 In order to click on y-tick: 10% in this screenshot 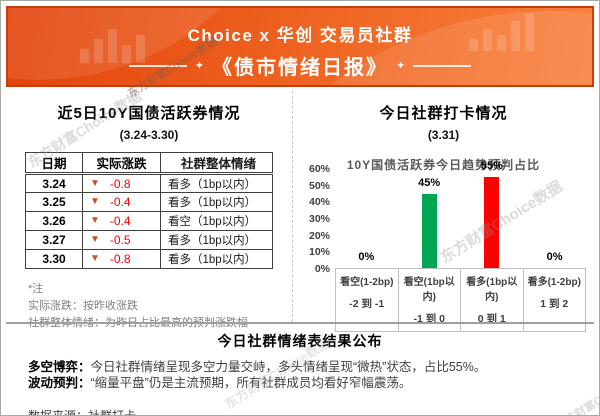, I will do `click(319, 252)`.